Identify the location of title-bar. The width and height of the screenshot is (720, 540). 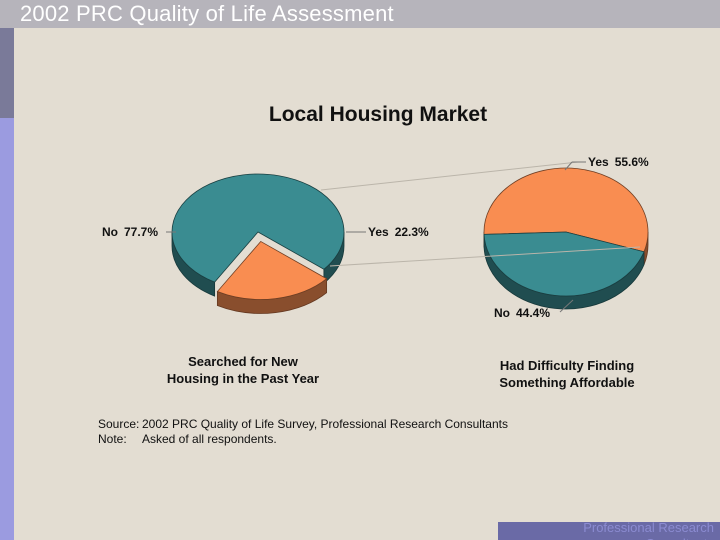
(360, 14).